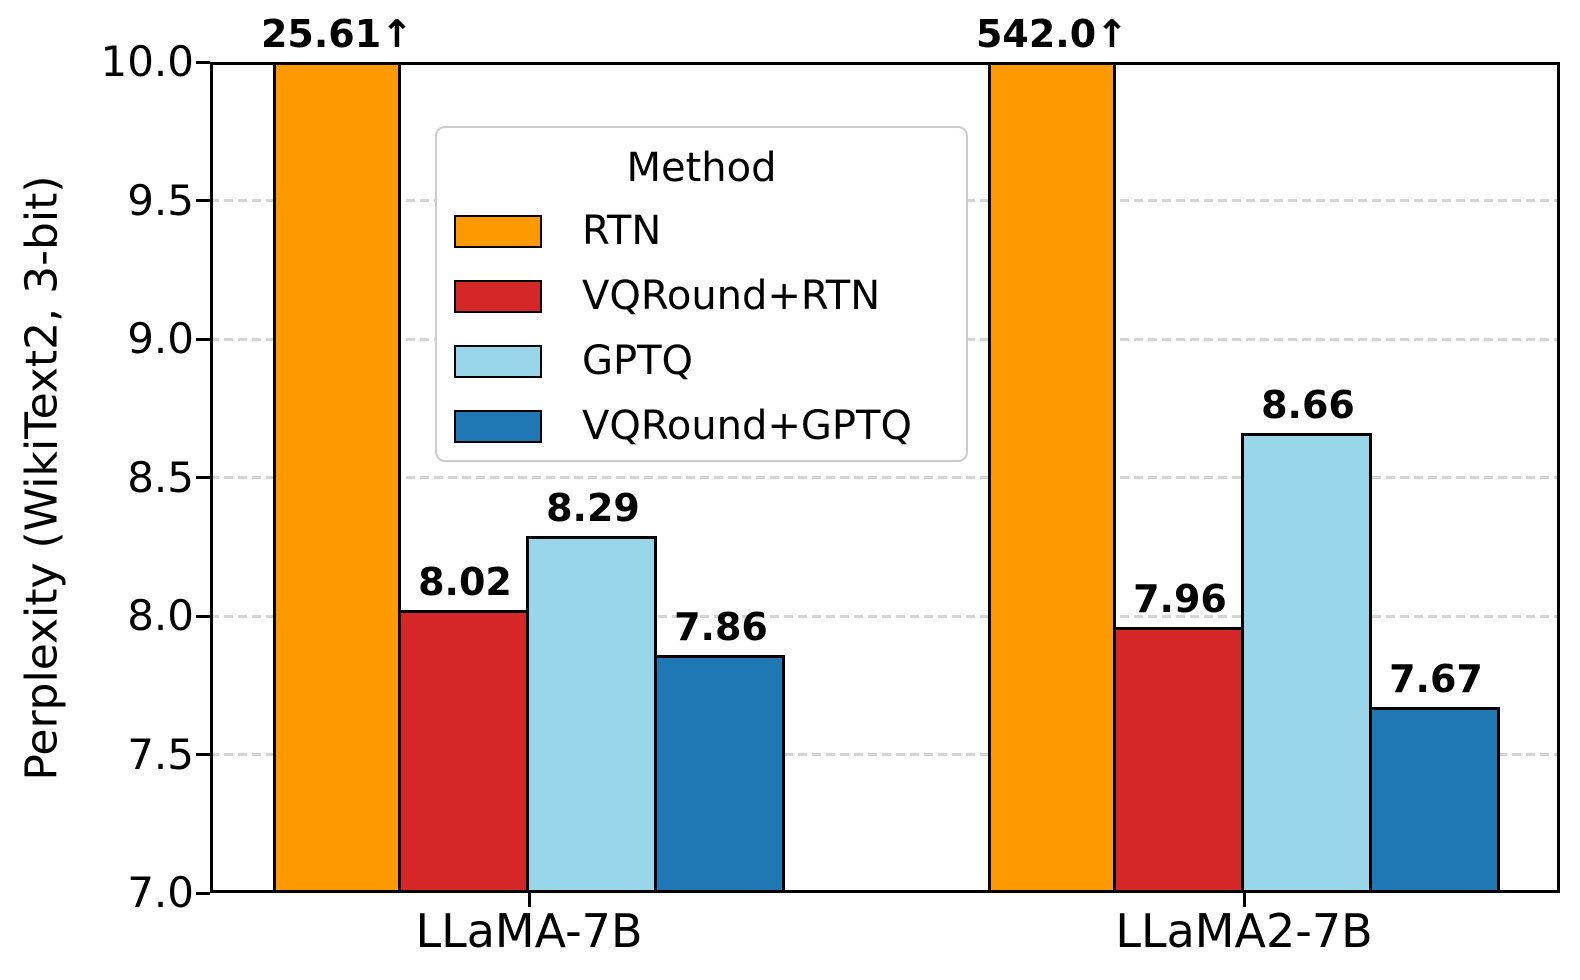 Image resolution: width=1580 pixels, height=980 pixels. What do you see at coordinates (1306, 663) in the screenshot?
I see `bar-gptq-llama2-7b` at bounding box center [1306, 663].